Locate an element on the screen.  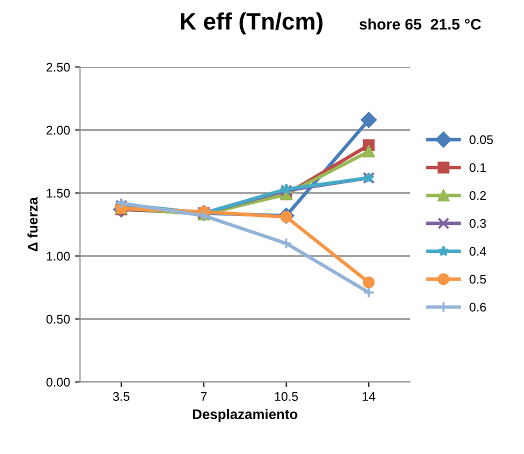
x-axis-title: Desplazamiento is located at coordinates (245, 415).